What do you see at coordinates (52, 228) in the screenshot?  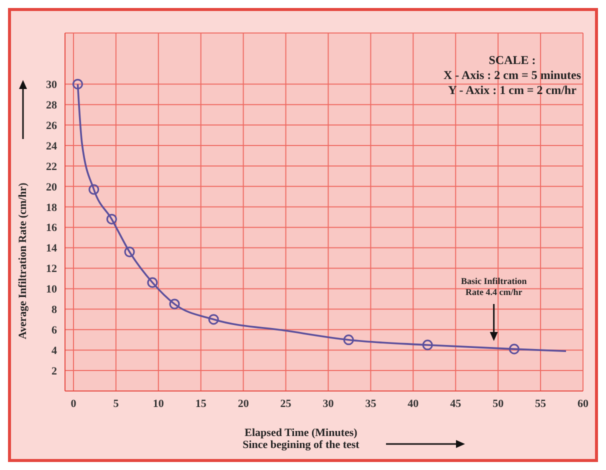 I see `y-tick-label: 16` at bounding box center [52, 228].